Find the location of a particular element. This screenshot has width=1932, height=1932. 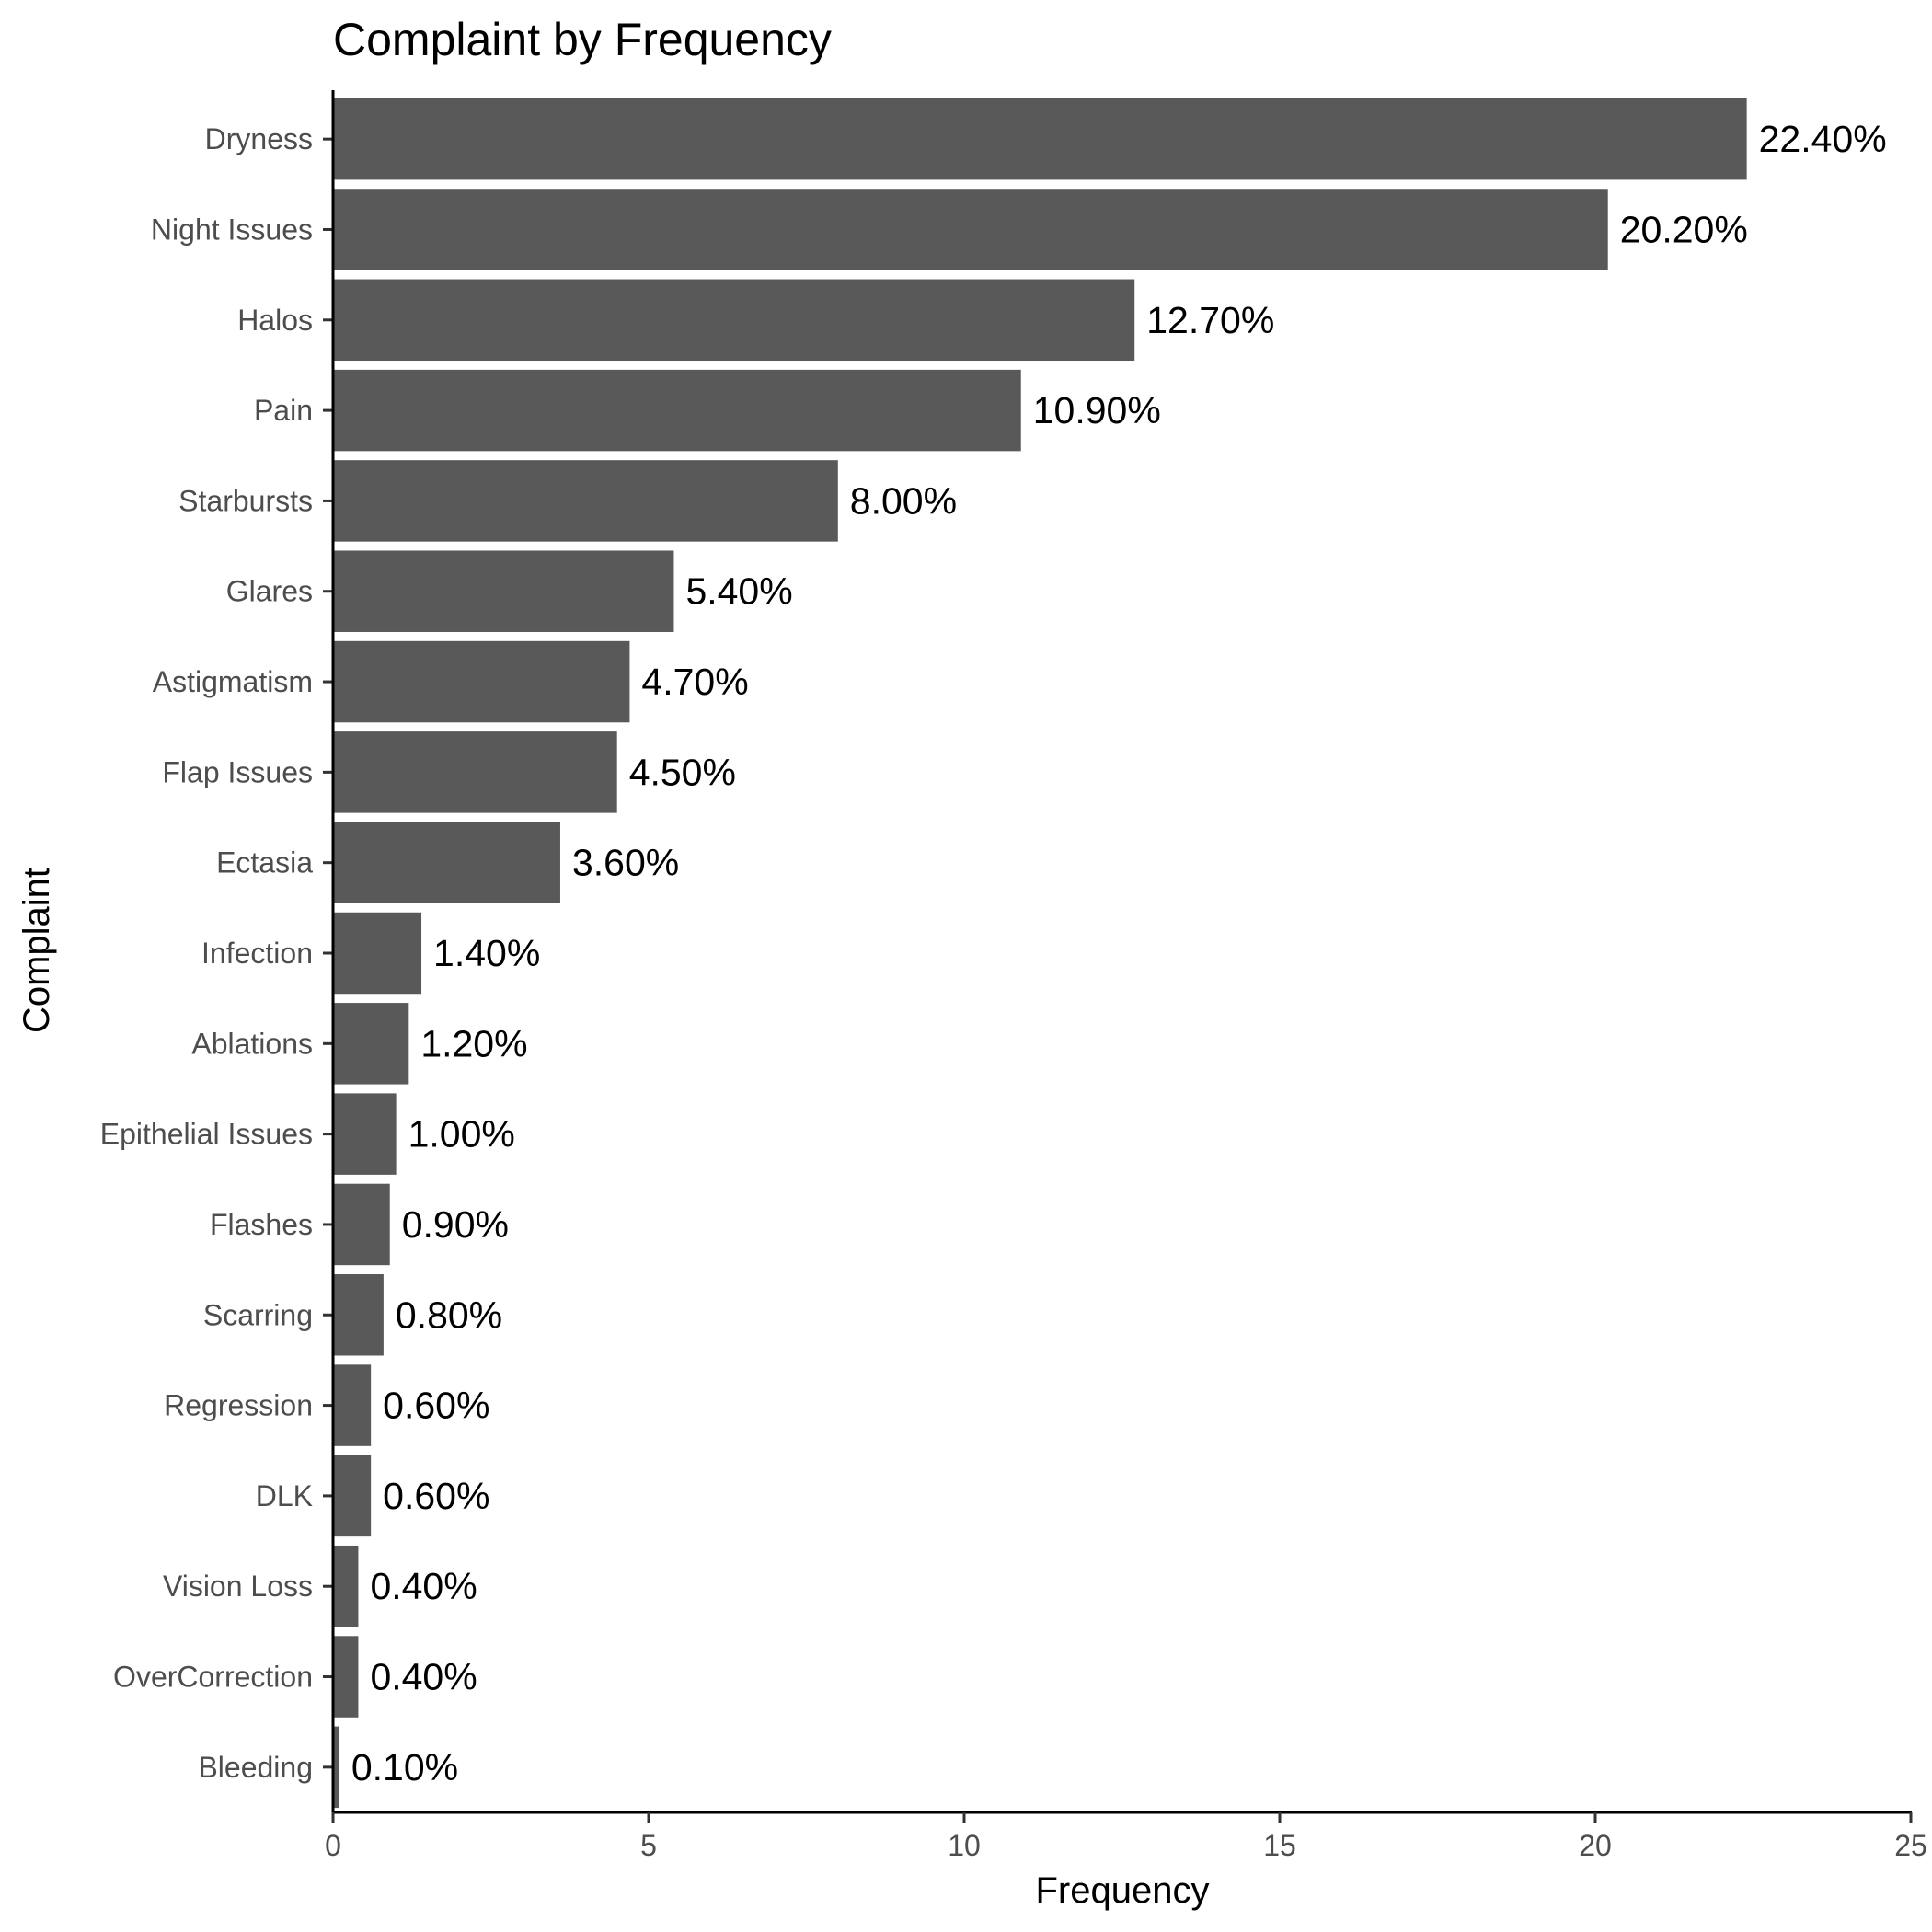

bar-overcorrection is located at coordinates (346, 1677).